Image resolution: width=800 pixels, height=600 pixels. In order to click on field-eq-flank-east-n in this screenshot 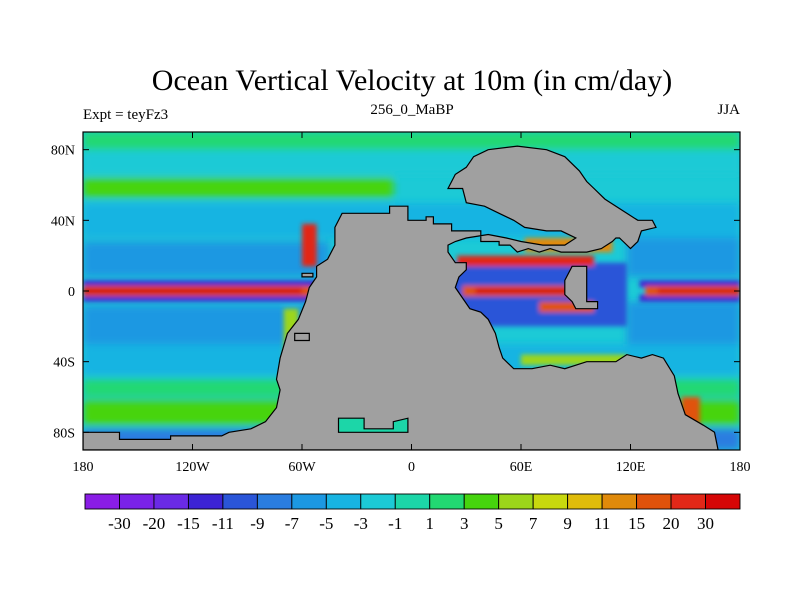, I will do `click(689, 284)`.